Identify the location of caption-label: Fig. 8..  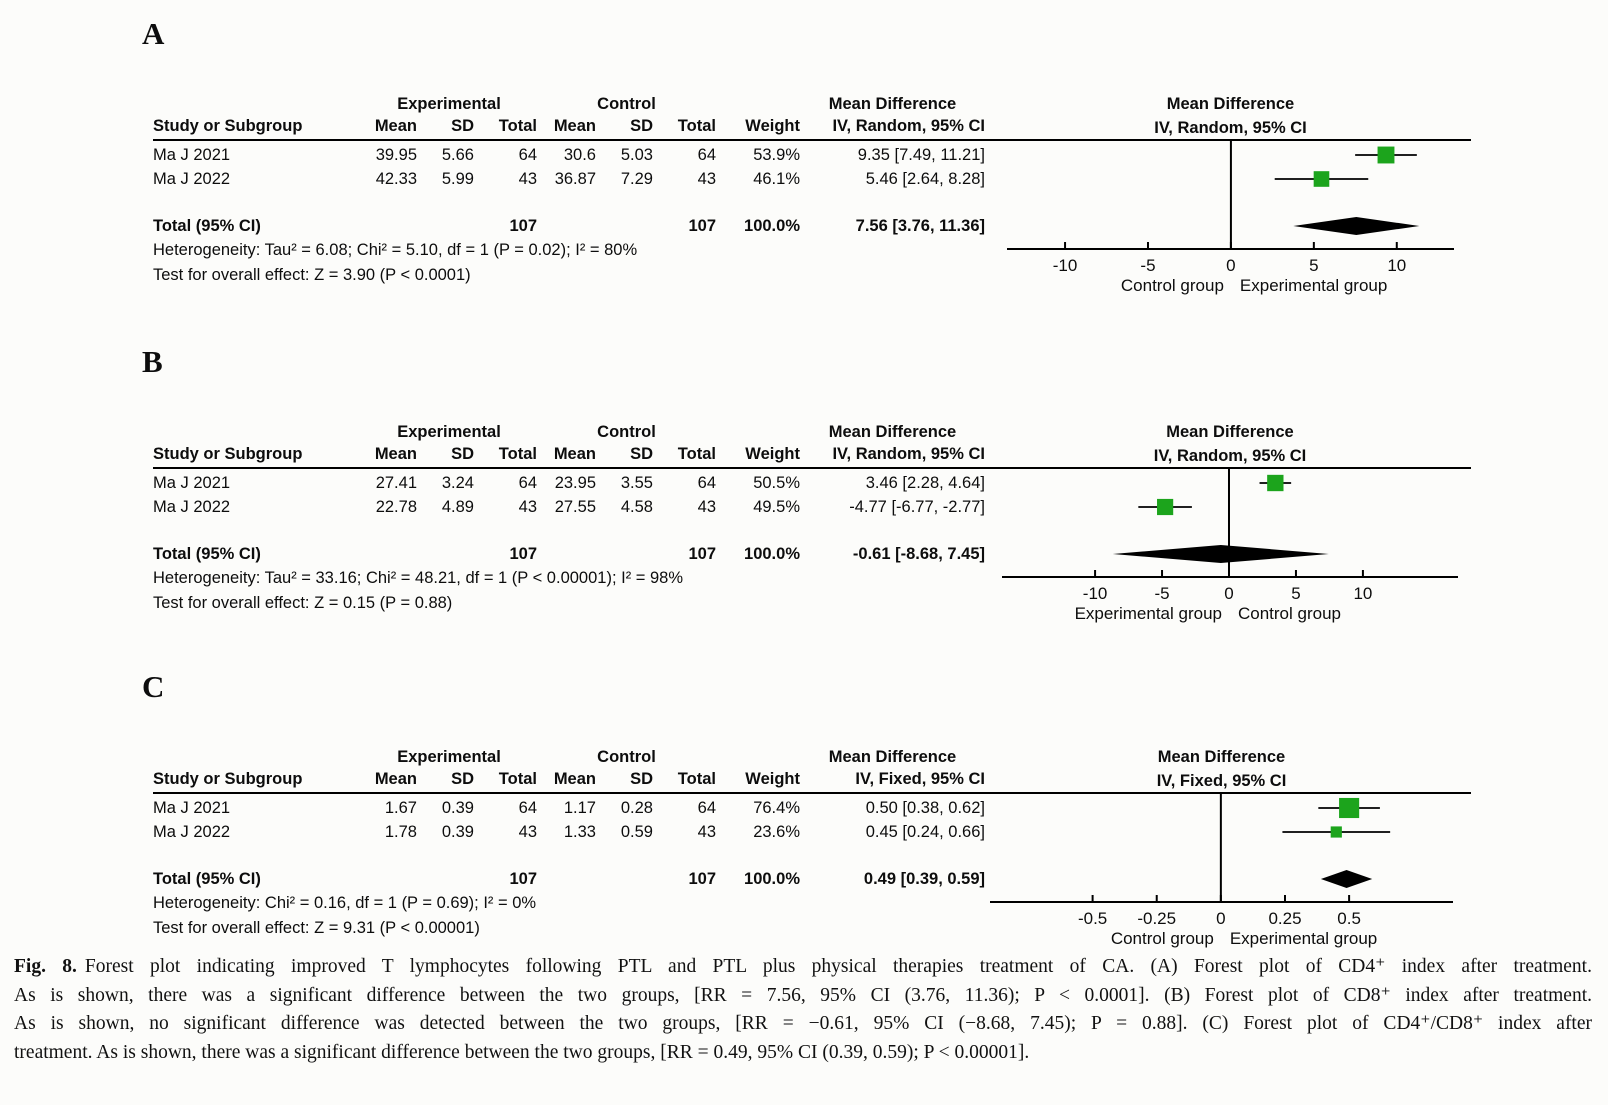
(45, 966).